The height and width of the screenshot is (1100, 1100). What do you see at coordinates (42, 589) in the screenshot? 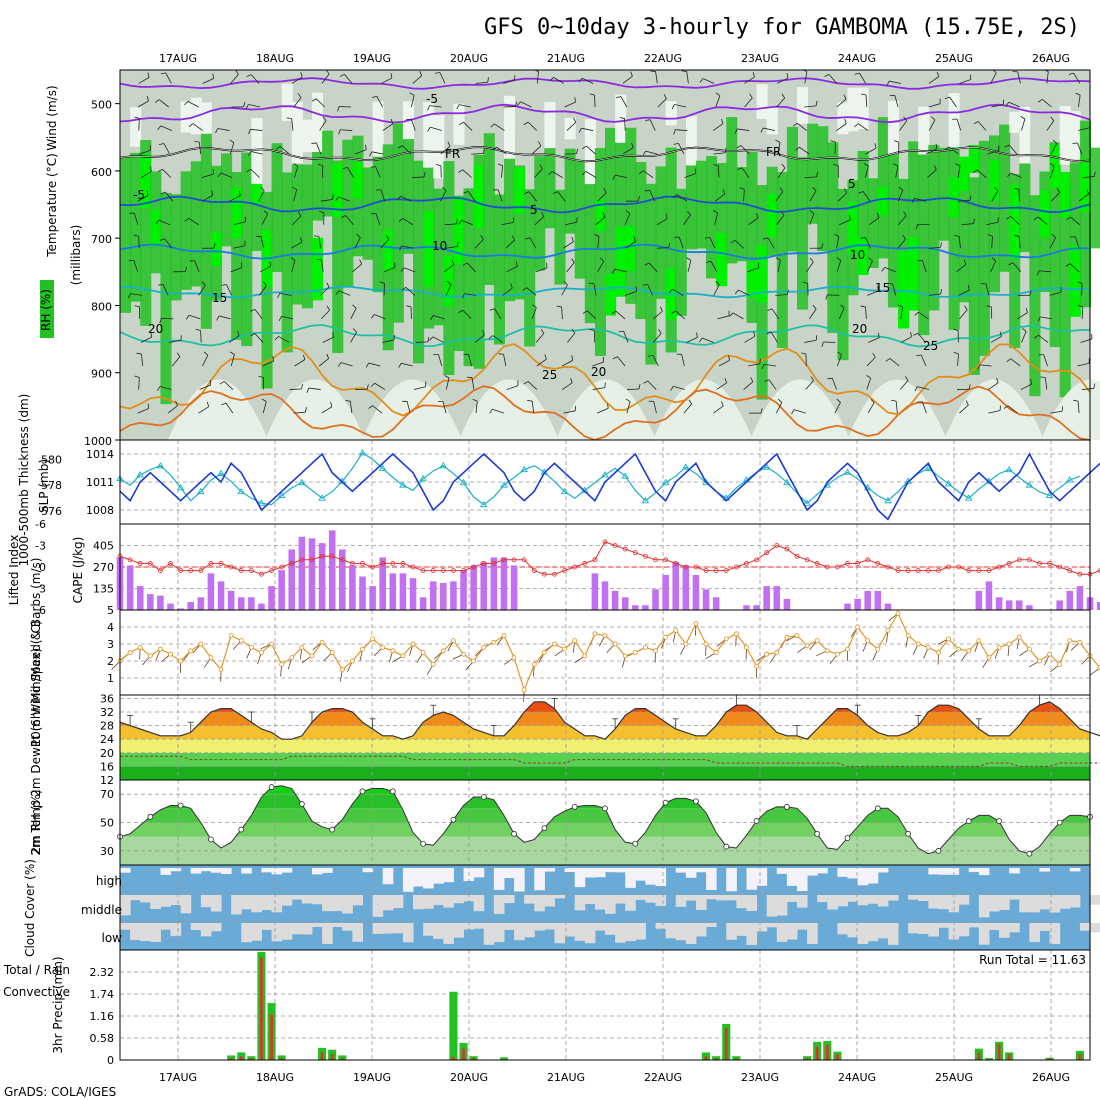
I see `li-tick-label: 3` at bounding box center [42, 589].